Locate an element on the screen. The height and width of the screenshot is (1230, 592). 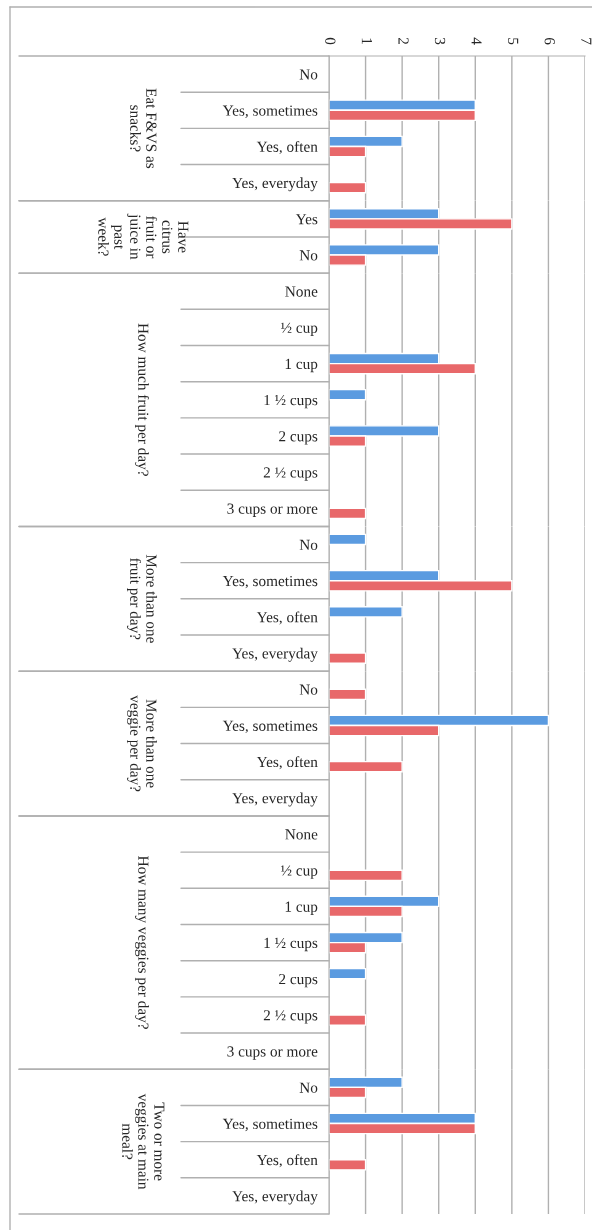
x-tick-label: 3 is located at coordinates (440, 41).